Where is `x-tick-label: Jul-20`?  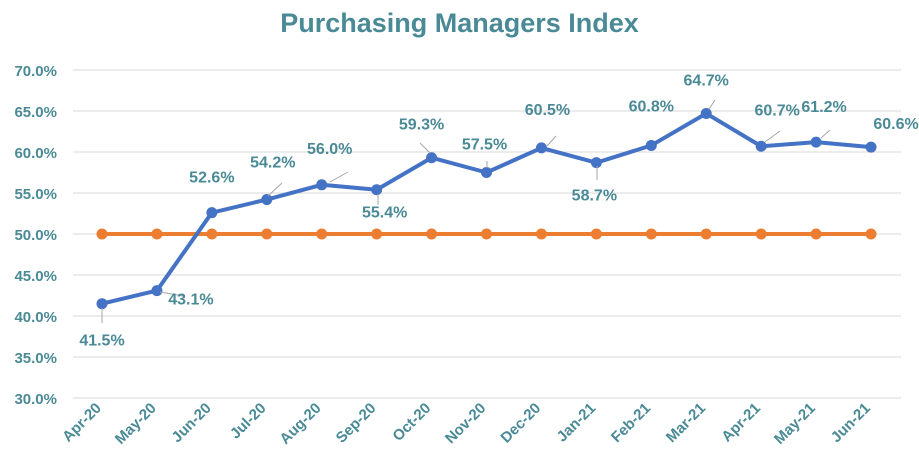
x-tick-label: Jul-20 is located at coordinates (248, 421).